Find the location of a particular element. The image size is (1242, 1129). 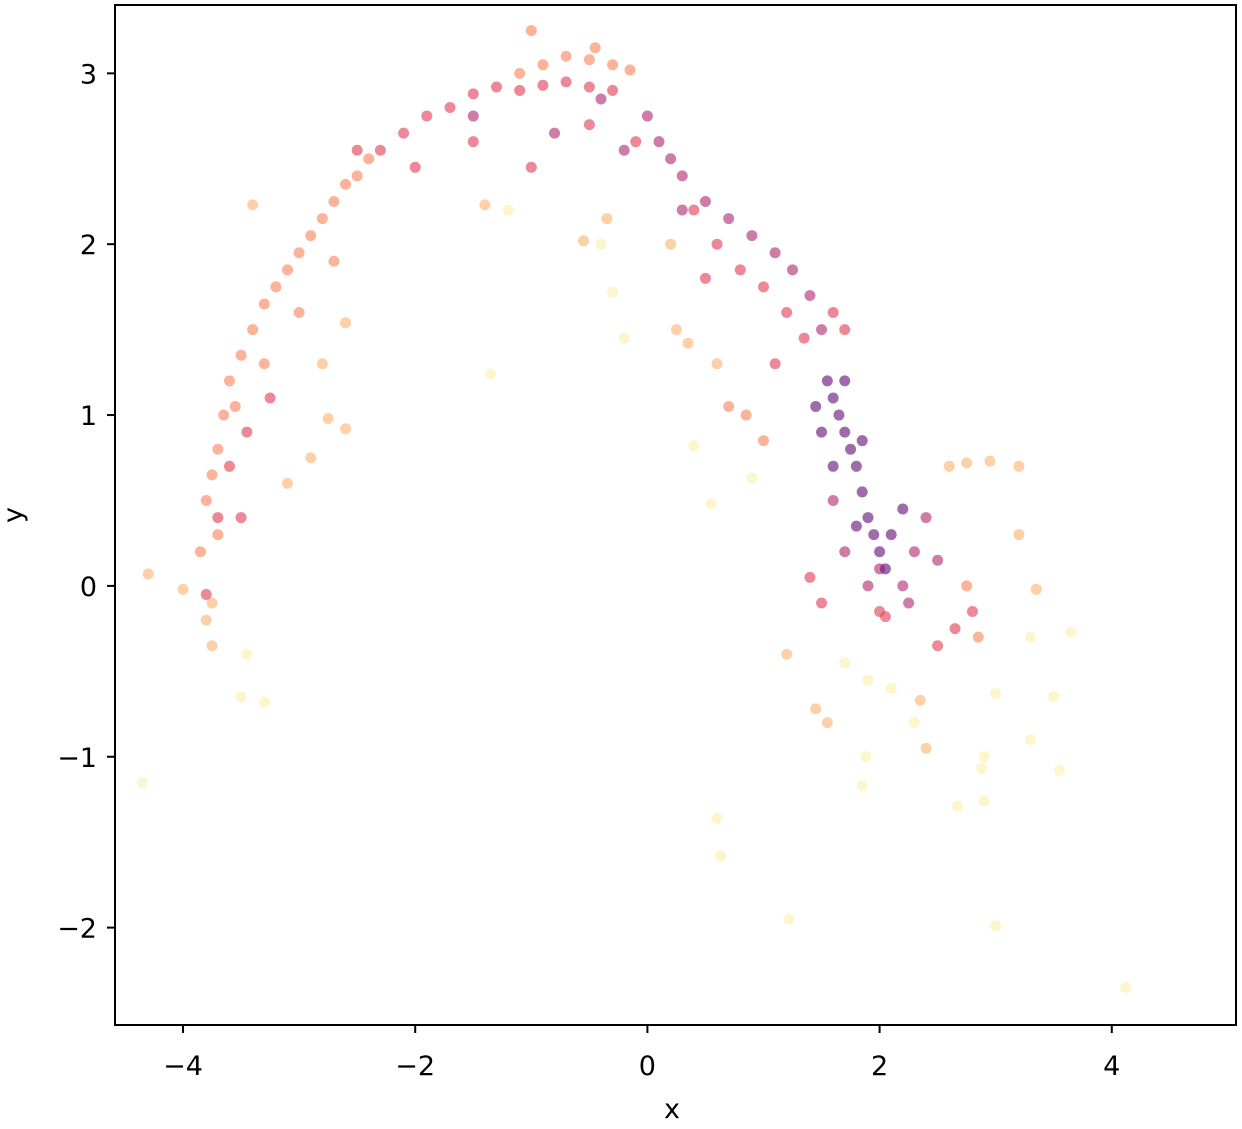

x-tick-label: 2 is located at coordinates (879, 1066).